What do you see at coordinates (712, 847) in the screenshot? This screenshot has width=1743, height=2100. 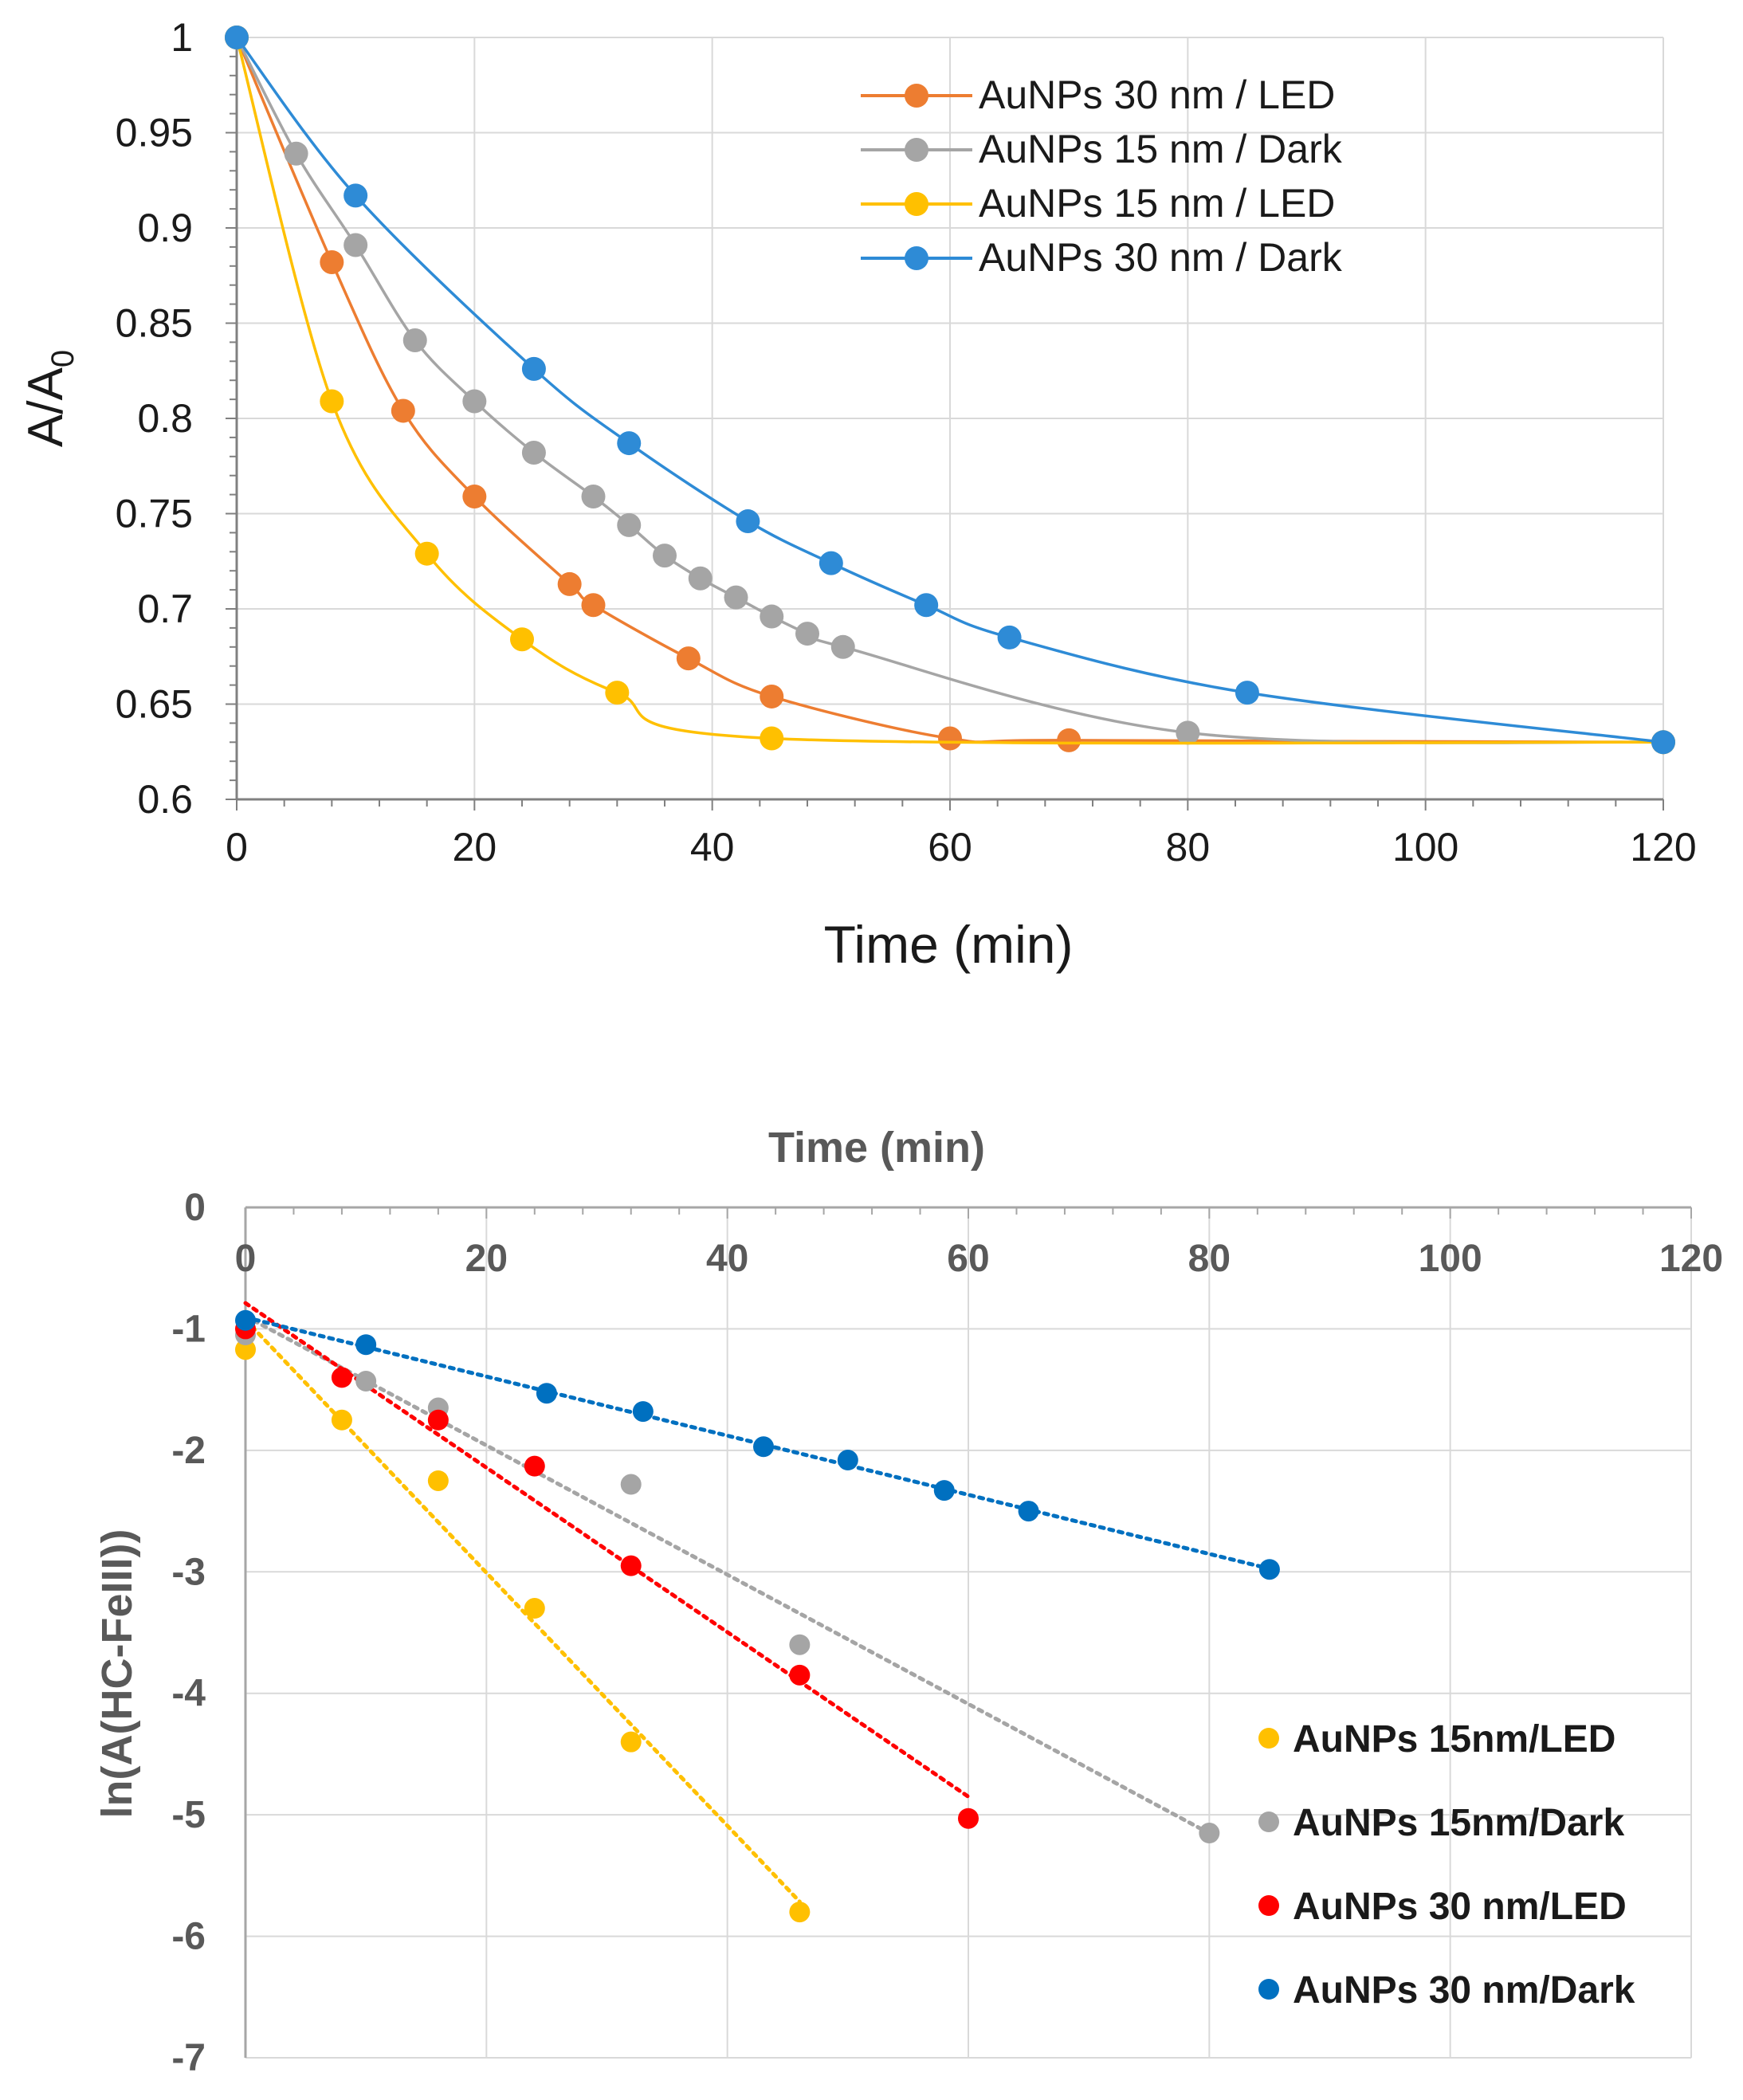 I see `chart-1-x-tick-40: 40` at bounding box center [712, 847].